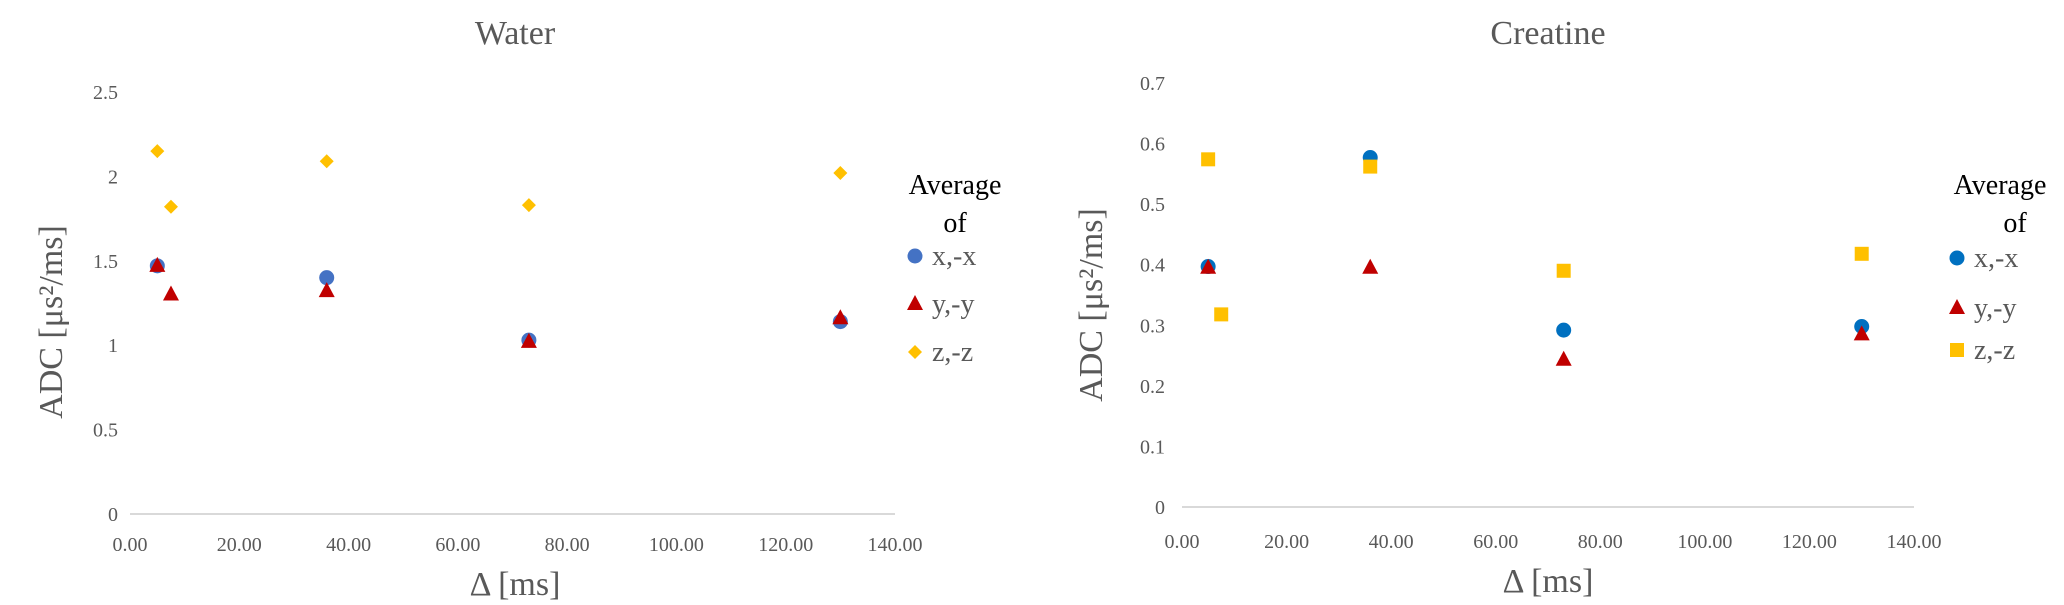  What do you see at coordinates (113, 346) in the screenshot?
I see `y-tick-label: 1` at bounding box center [113, 346].